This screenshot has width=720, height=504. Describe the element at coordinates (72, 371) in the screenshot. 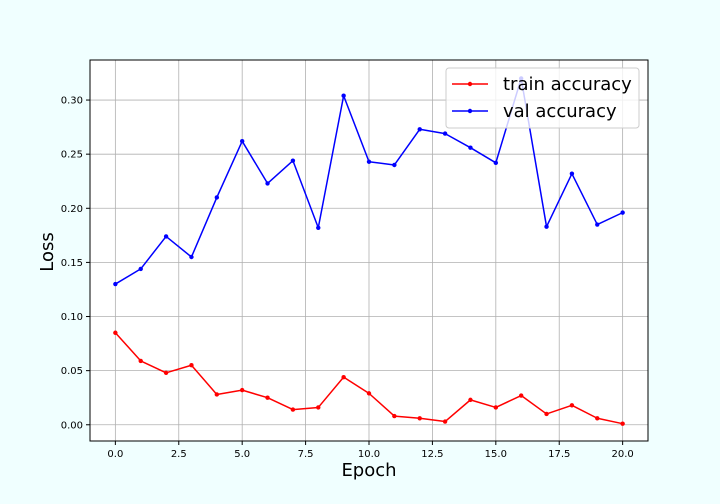

I see `y-tick-label: 0.05` at that location.